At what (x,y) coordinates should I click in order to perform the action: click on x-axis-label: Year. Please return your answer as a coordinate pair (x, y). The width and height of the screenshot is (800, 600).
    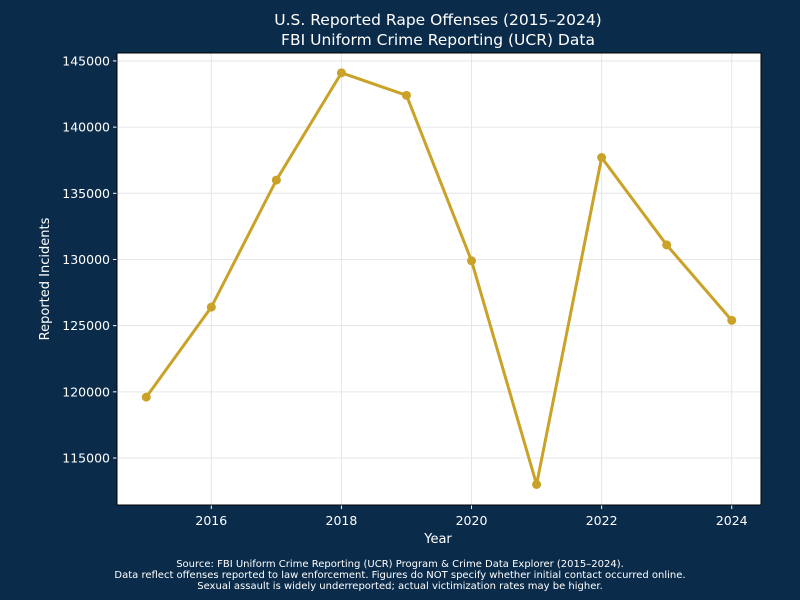
    Looking at the image, I should click on (437, 539).